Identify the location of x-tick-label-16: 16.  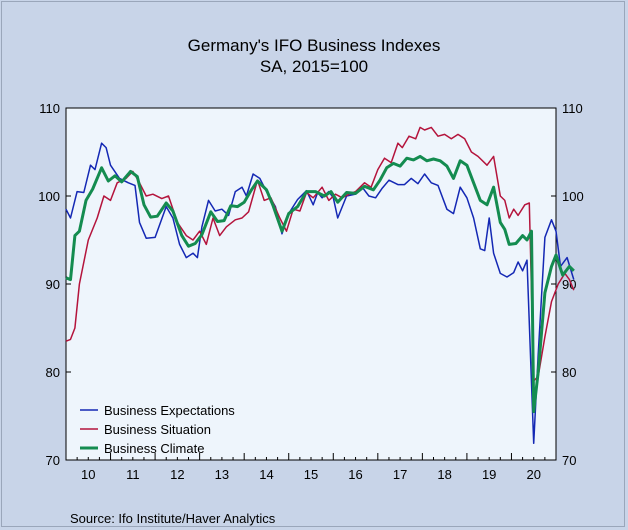
(355, 474).